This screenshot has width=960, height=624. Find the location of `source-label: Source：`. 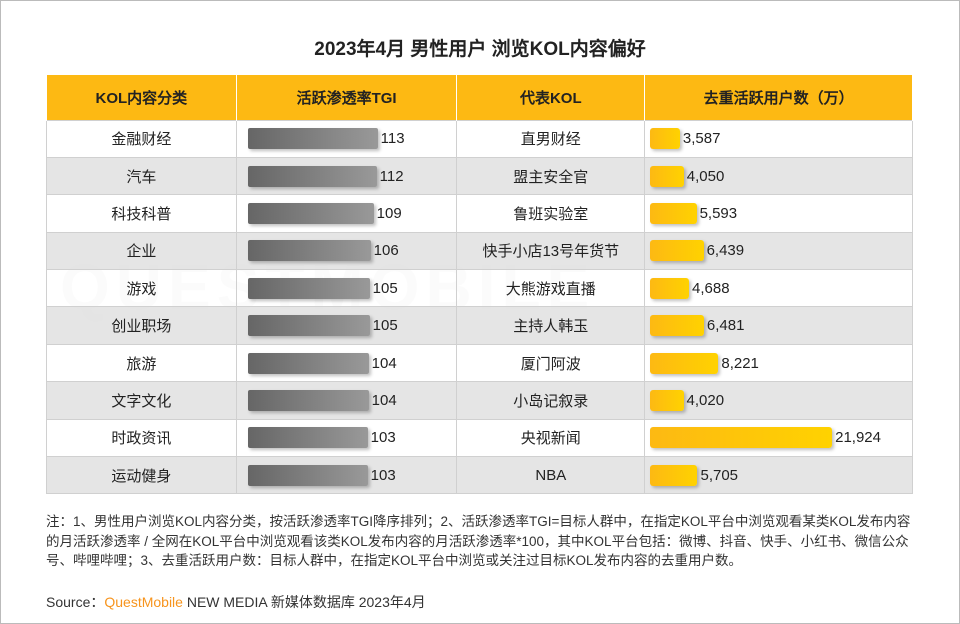

source-label: Source： is located at coordinates (75, 602).